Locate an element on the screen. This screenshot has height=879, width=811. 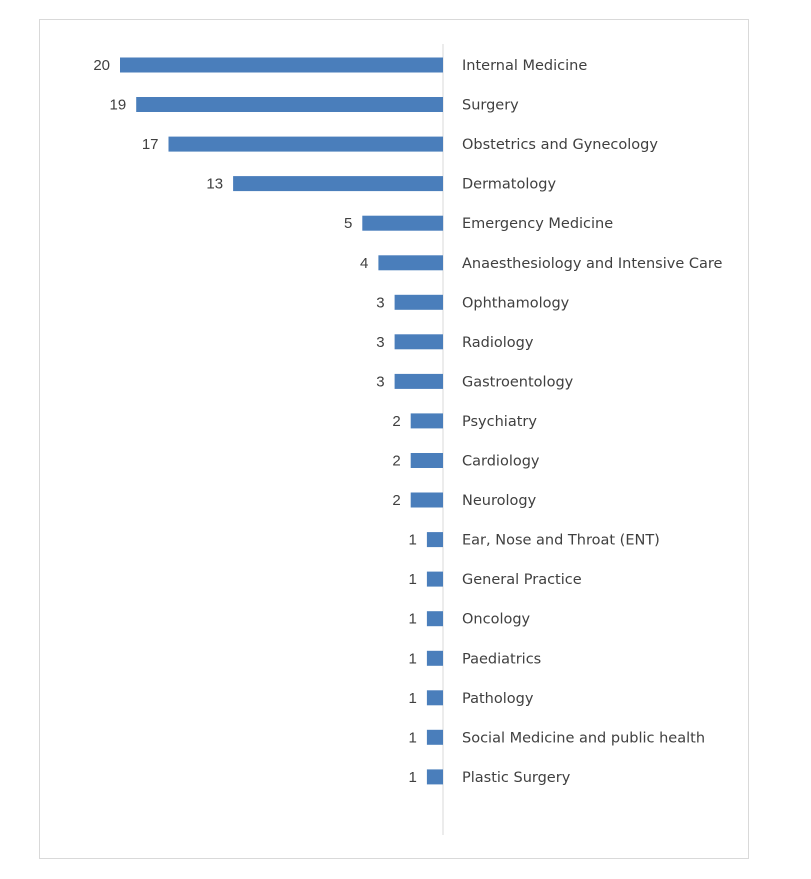
category-label: Psychiatry is located at coordinates (499, 422).